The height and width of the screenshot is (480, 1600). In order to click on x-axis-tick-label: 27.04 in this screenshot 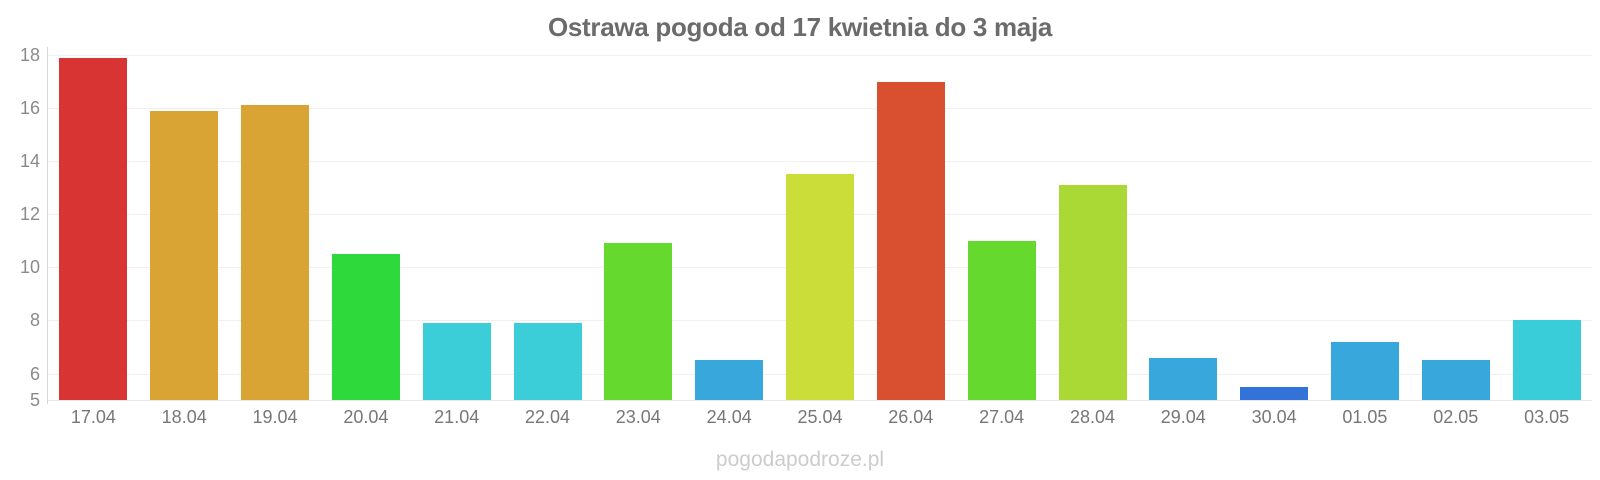, I will do `click(1002, 417)`.